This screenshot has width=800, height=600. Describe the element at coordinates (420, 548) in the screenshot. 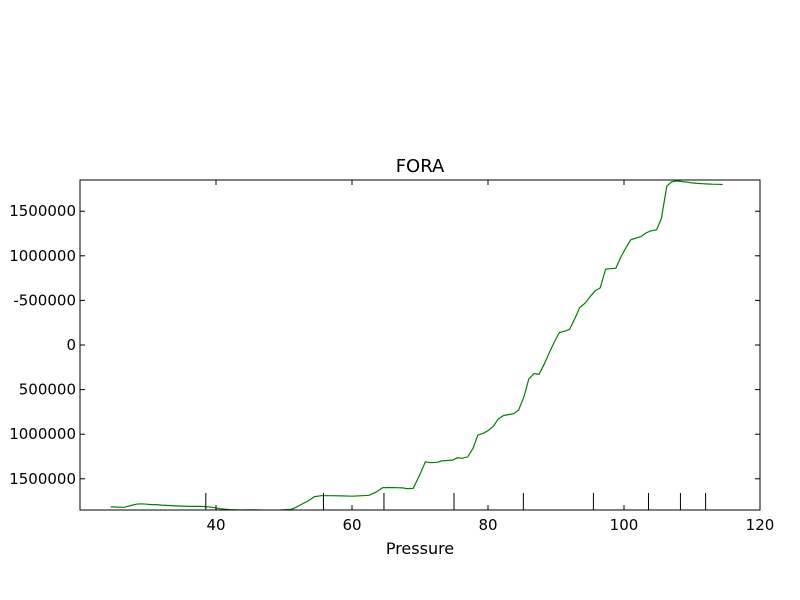

I see `x-axis-label: Pressure` at that location.